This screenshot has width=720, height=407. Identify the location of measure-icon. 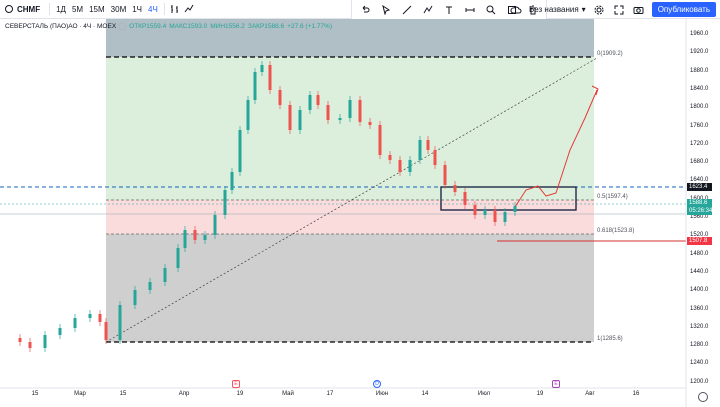
(470, 10).